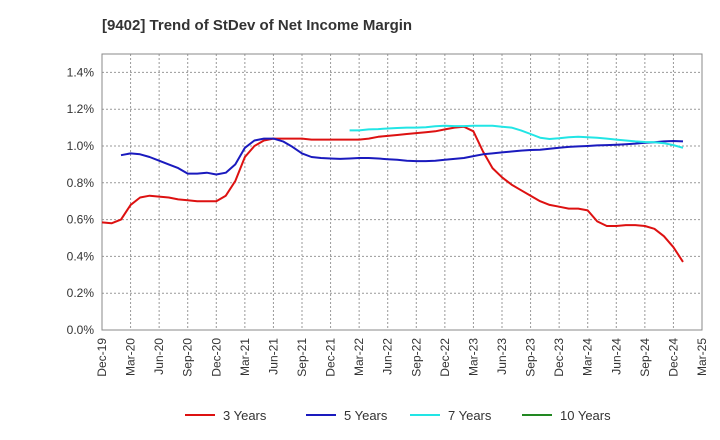  I want to click on x-tick-label: Mar-23, so click(473, 357).